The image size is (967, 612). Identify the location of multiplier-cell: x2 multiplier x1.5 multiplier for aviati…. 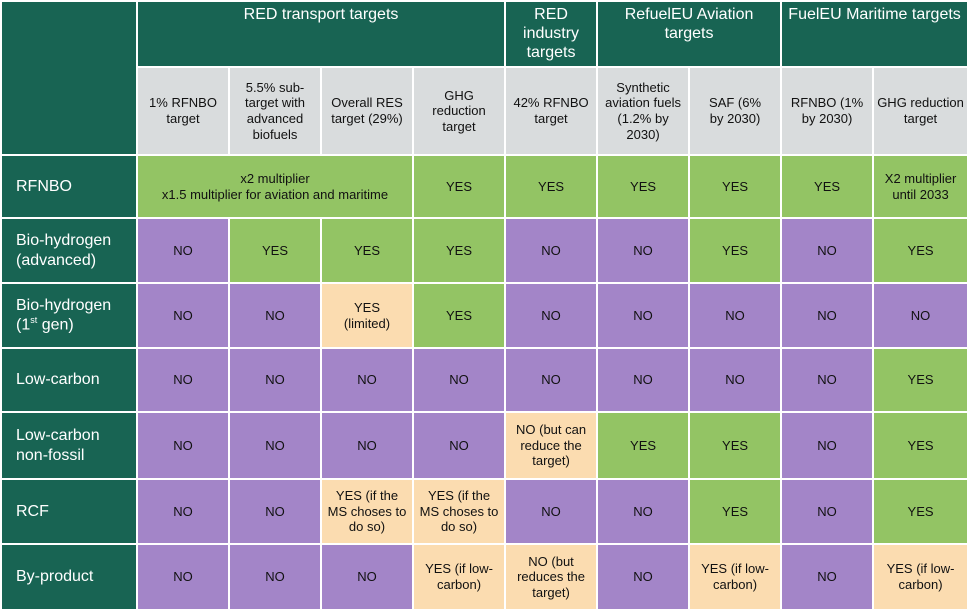
(275, 186).